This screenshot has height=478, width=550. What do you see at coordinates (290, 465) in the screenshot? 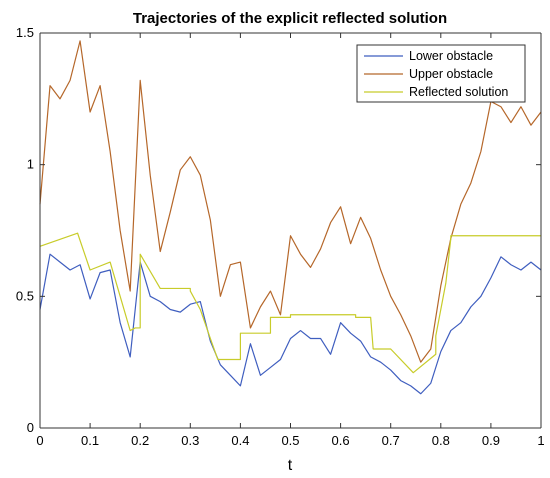
I see `x-axis-label: t` at bounding box center [290, 465].